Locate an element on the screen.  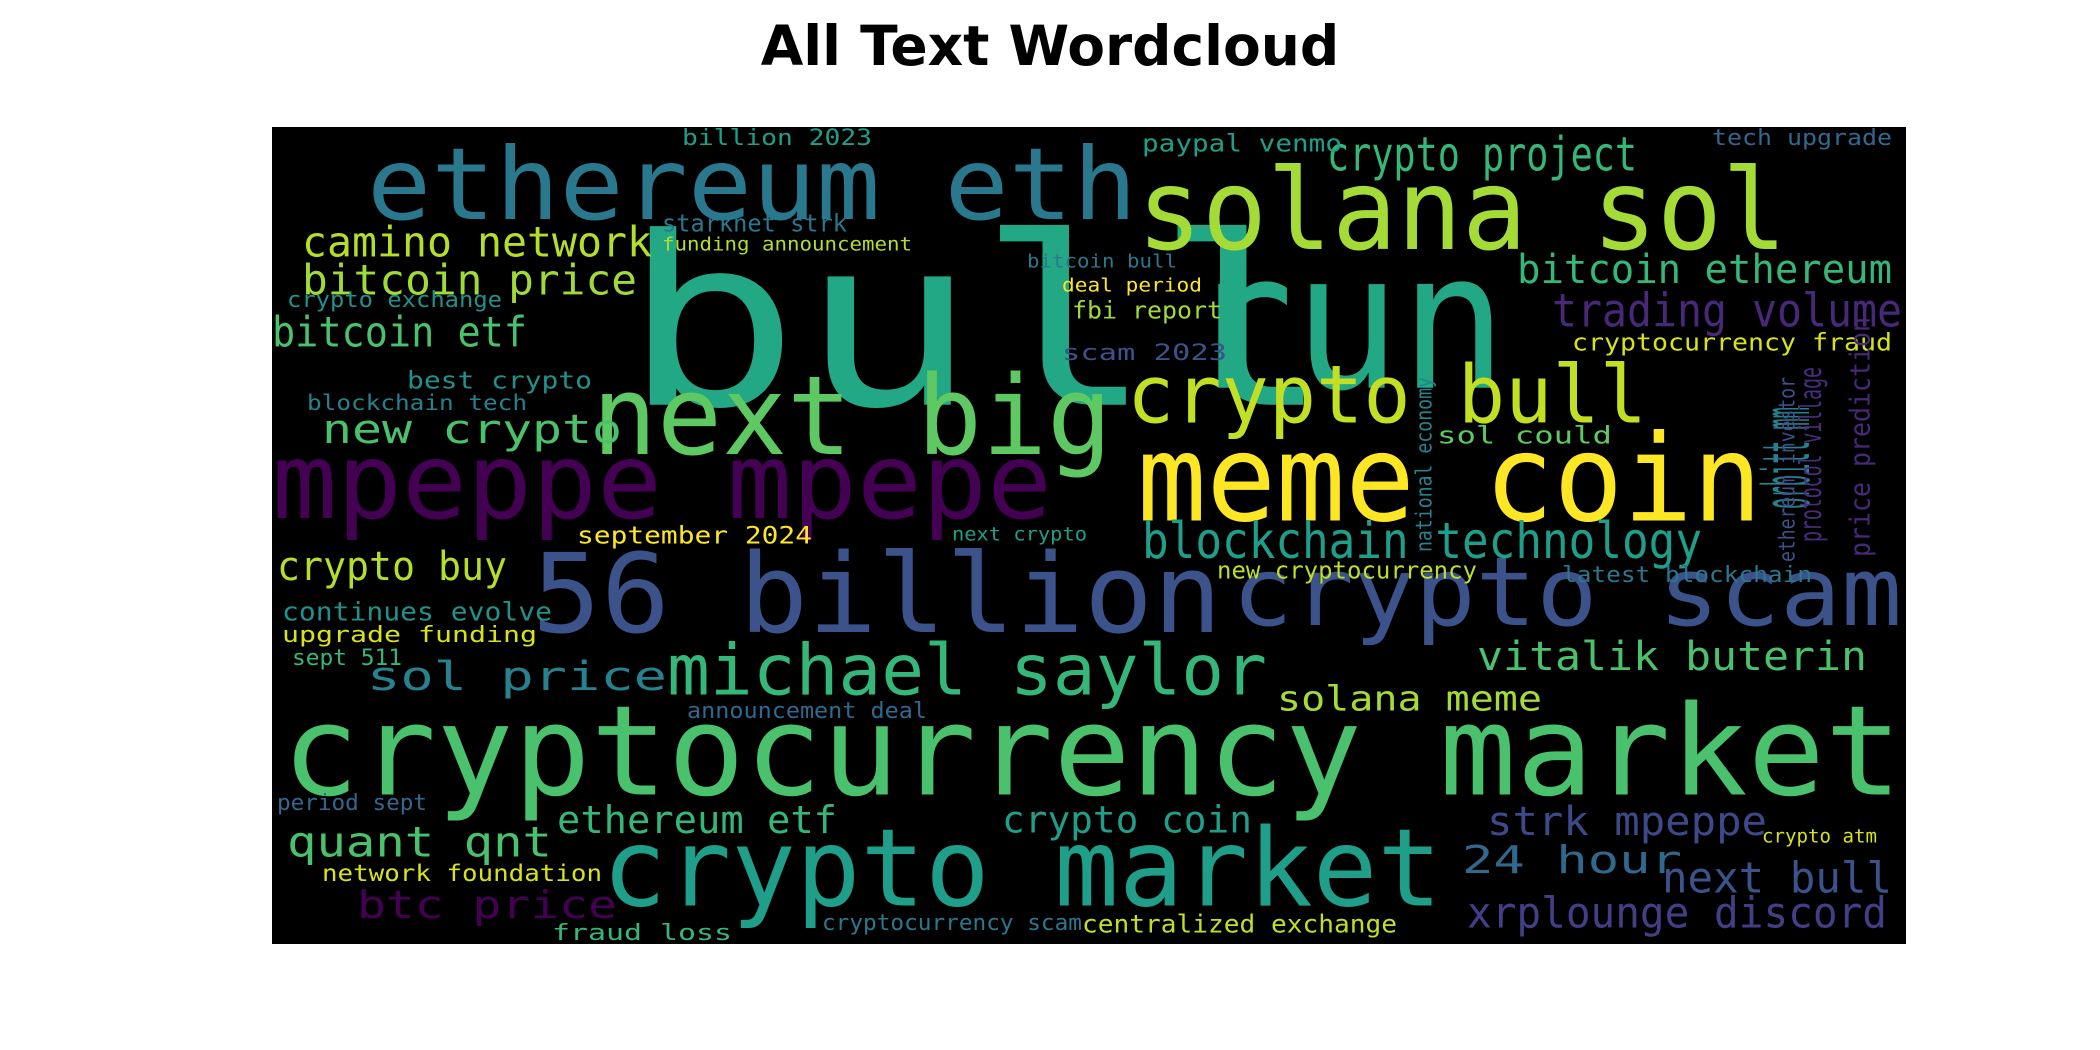
word-centralized-exchange: centralized exchange is located at coordinates (1239, 924).